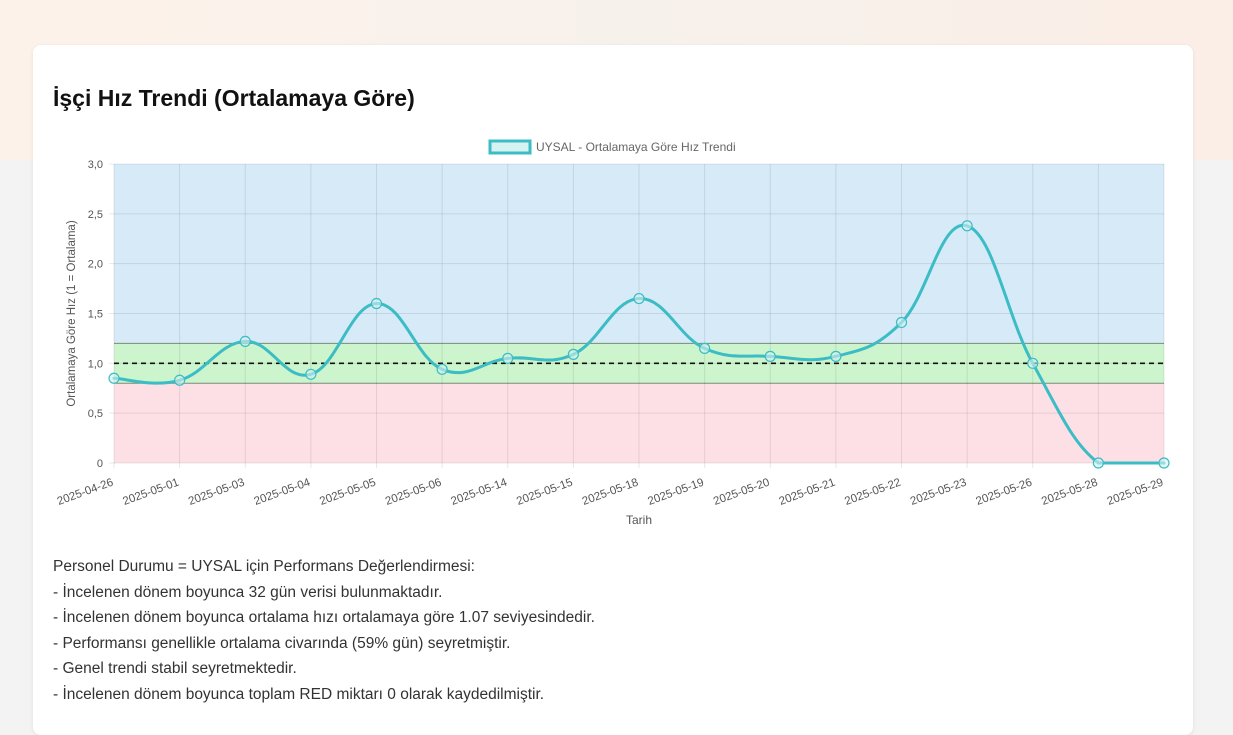 The width and height of the screenshot is (1233, 735). Describe the element at coordinates (872, 492) in the screenshot. I see `x-tick-label: 2025-05-22` at that location.